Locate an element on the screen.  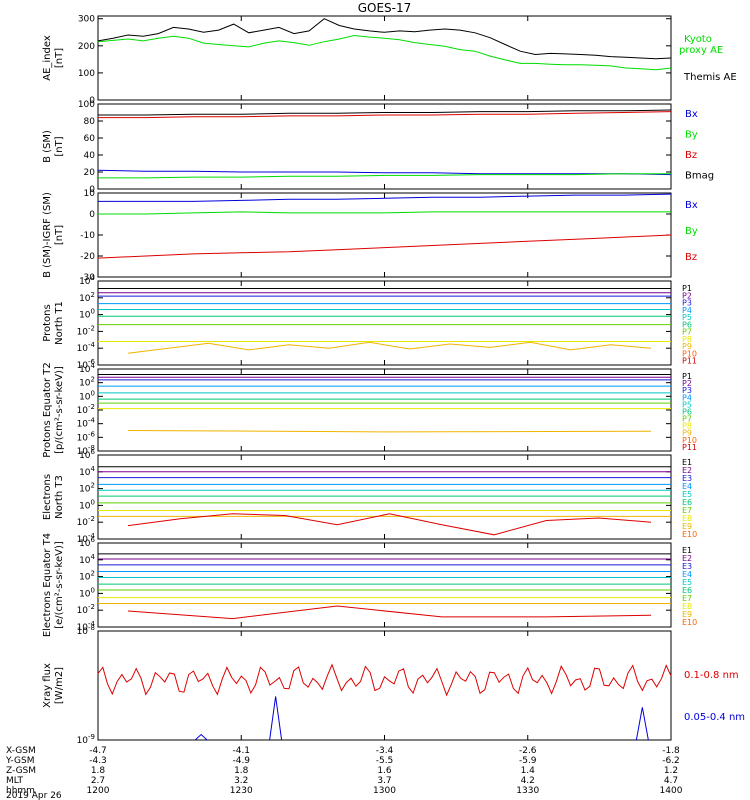
y-axis-label: North T1 is located at coordinates (59, 323).